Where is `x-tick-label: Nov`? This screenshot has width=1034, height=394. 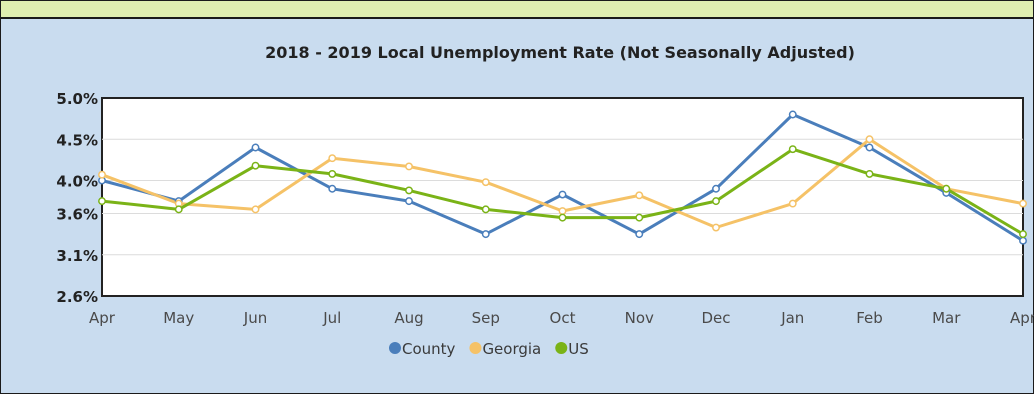
x-tick-label: Nov is located at coordinates (639, 318).